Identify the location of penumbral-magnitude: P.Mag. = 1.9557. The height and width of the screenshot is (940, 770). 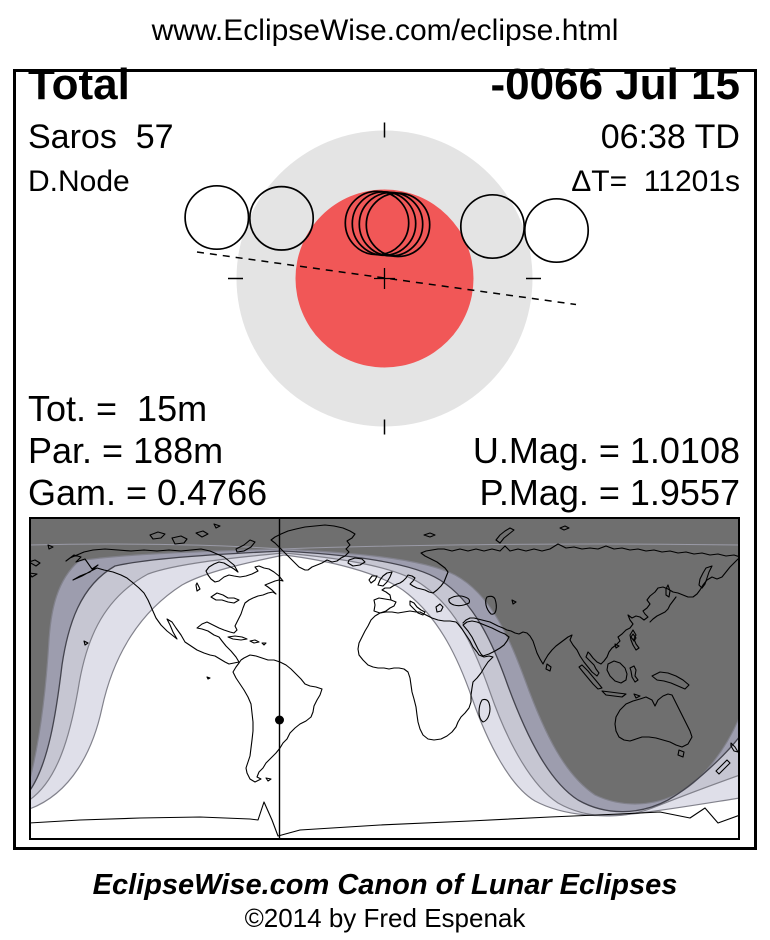
(609, 492).